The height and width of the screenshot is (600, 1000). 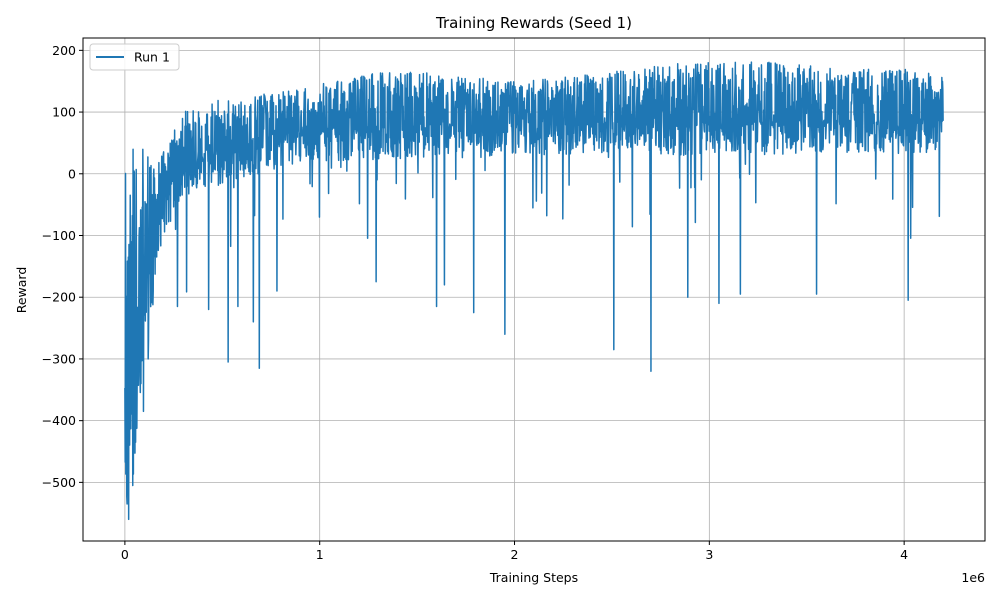 I want to click on y-tick-label: 0, so click(x=72, y=173).